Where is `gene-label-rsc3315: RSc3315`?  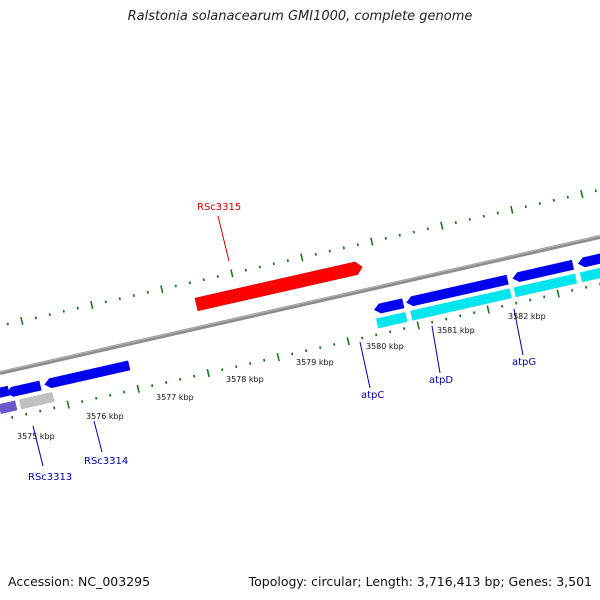
gene-label-rsc3315: RSc3315 is located at coordinates (219, 207).